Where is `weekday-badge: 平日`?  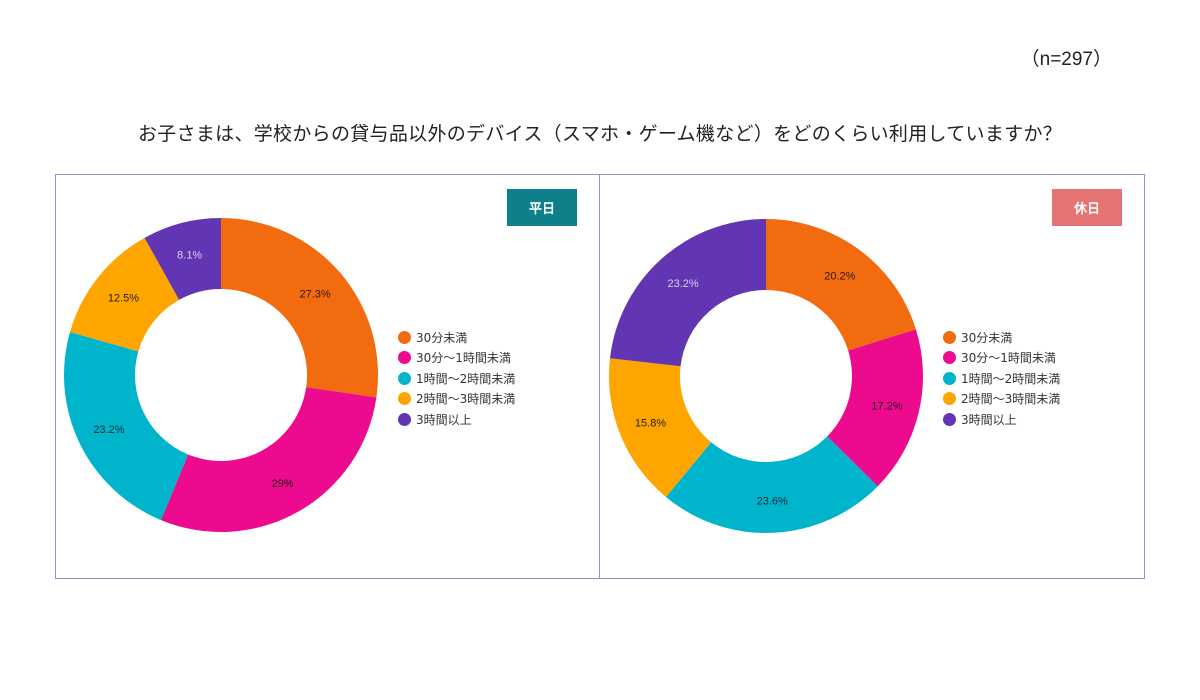
weekday-badge: 平日 is located at coordinates (542, 207).